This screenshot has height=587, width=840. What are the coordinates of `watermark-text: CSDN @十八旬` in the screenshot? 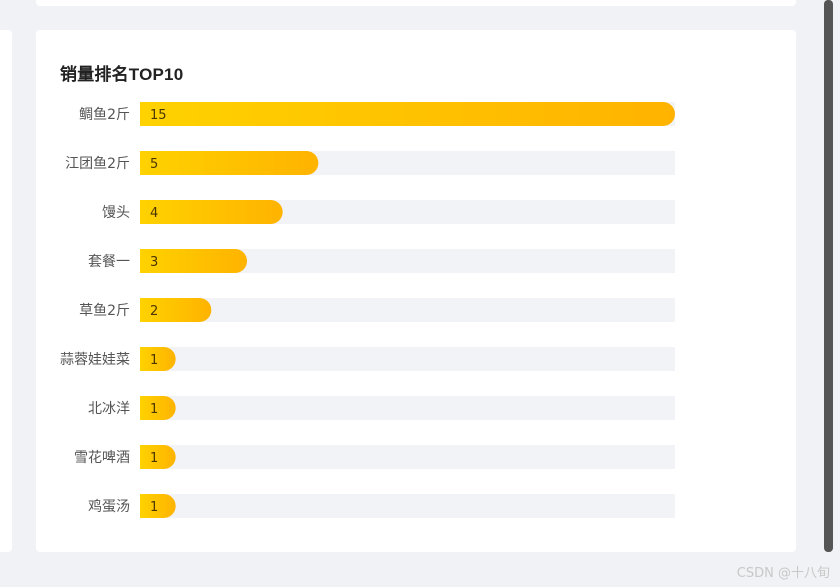 It's located at (783, 573).